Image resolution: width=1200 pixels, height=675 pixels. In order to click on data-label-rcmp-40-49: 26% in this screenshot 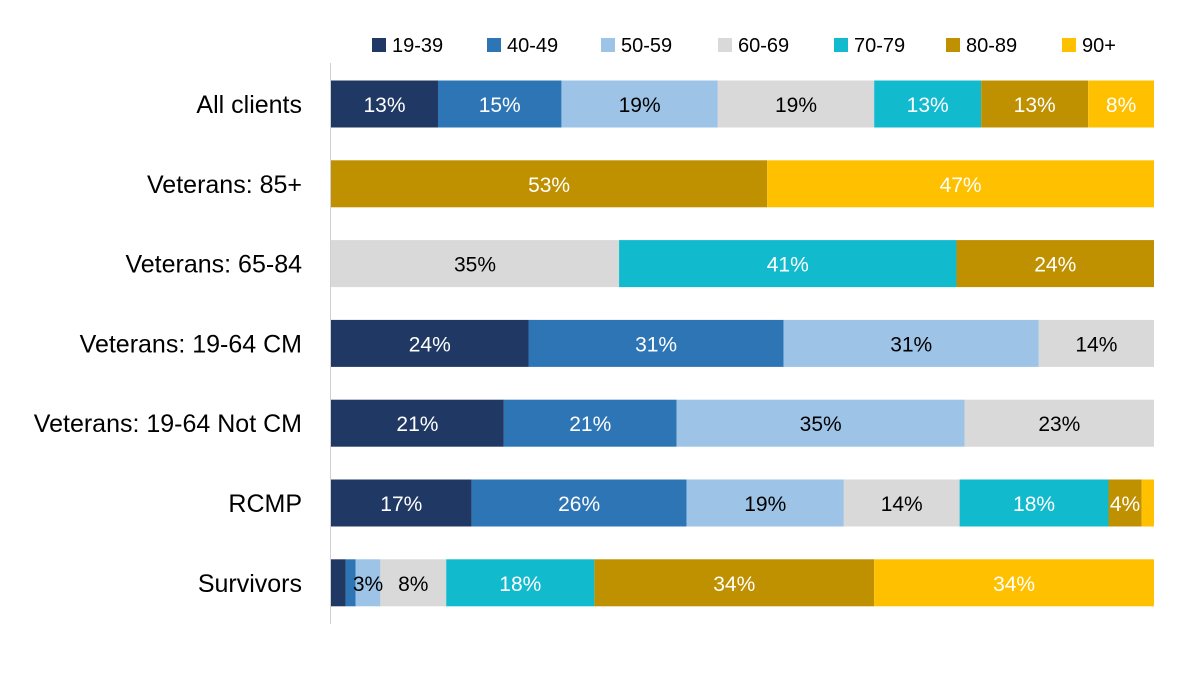, I will do `click(579, 504)`.